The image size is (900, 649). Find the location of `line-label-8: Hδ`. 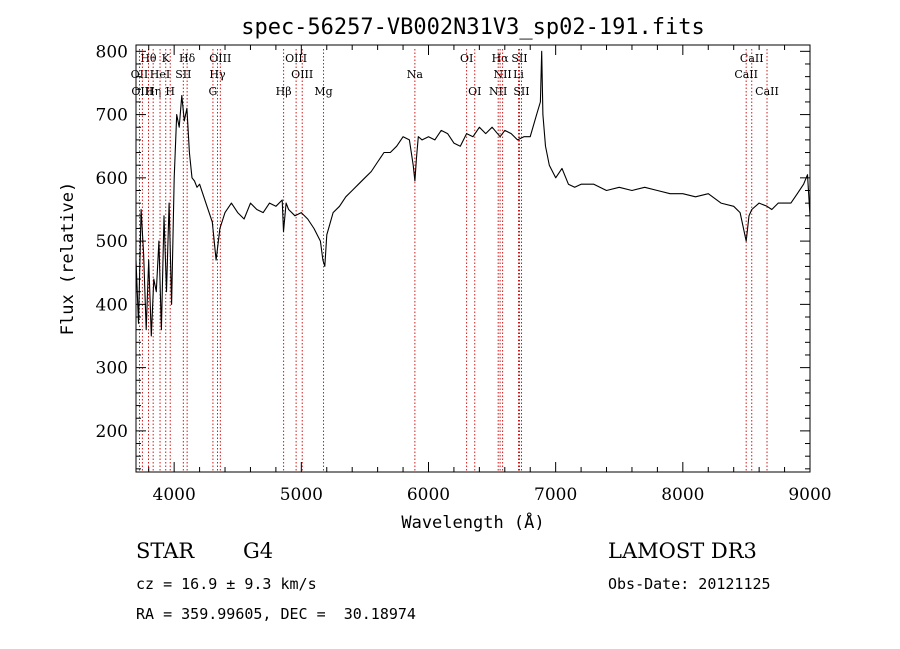

line-label-8: Hδ is located at coordinates (187, 58).